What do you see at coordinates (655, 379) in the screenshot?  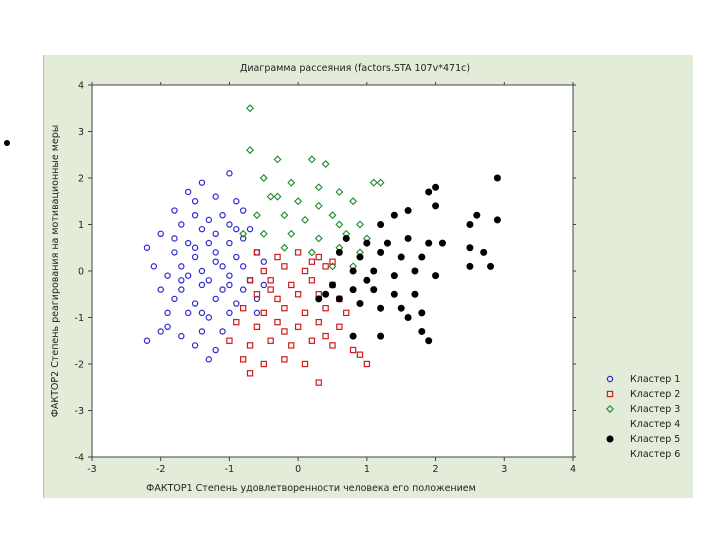 I see `legend-label: Кластер 1` at bounding box center [655, 379].